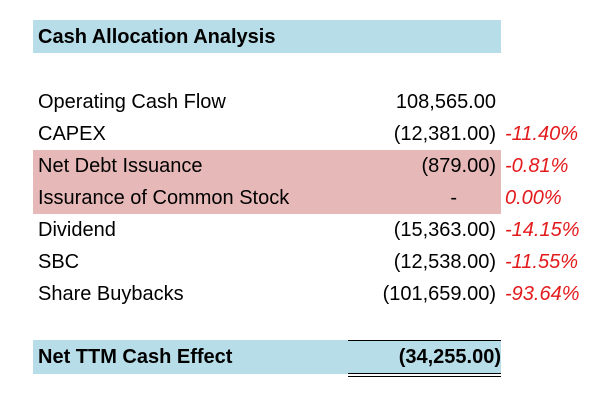 The height and width of the screenshot is (409, 605). I want to click on table-row-operating-cash-flow: Operating Cash Flow 108,565.00, so click(313, 102).